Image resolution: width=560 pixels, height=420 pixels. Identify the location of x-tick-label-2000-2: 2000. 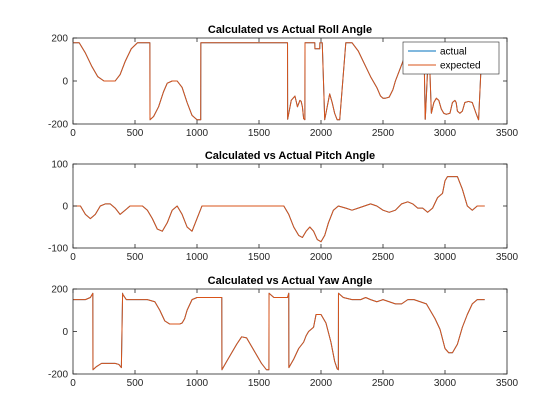
(321, 257).